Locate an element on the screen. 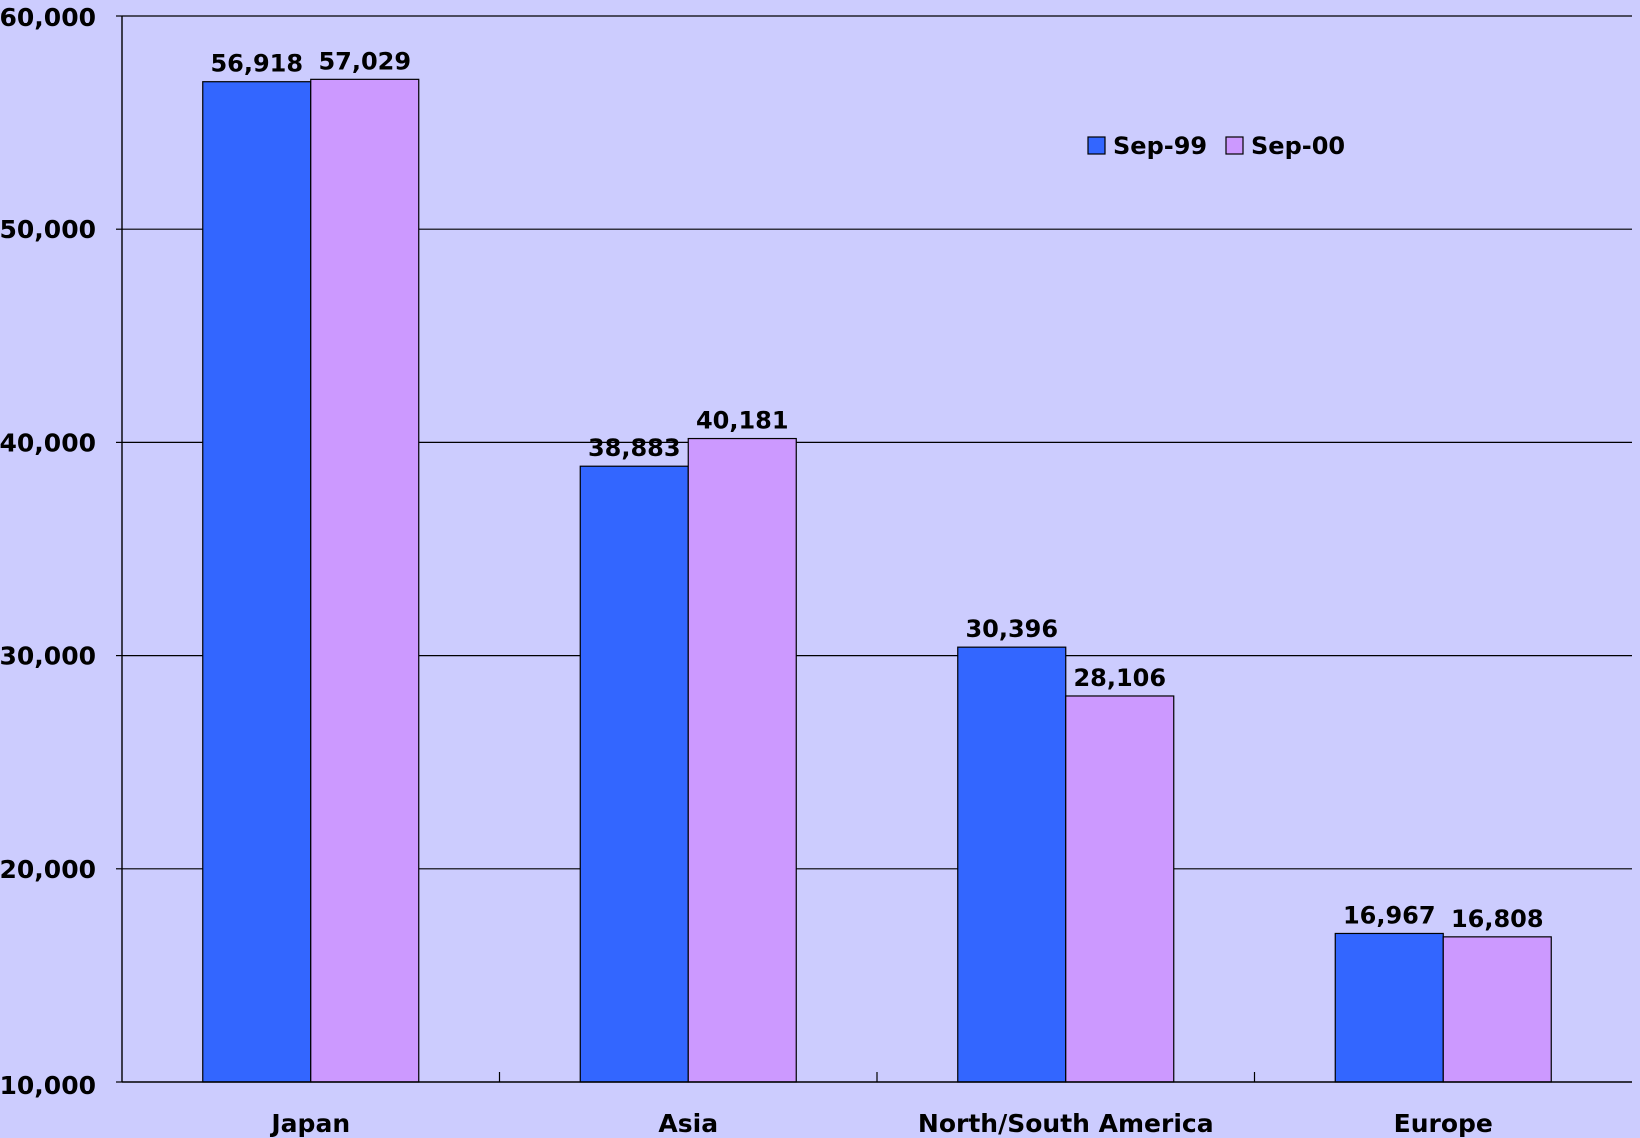 This screenshot has width=1640, height=1138. y-tick-labels: 10,000 20,000 30,000 40,000 50,000 60,000 is located at coordinates (48, 551).